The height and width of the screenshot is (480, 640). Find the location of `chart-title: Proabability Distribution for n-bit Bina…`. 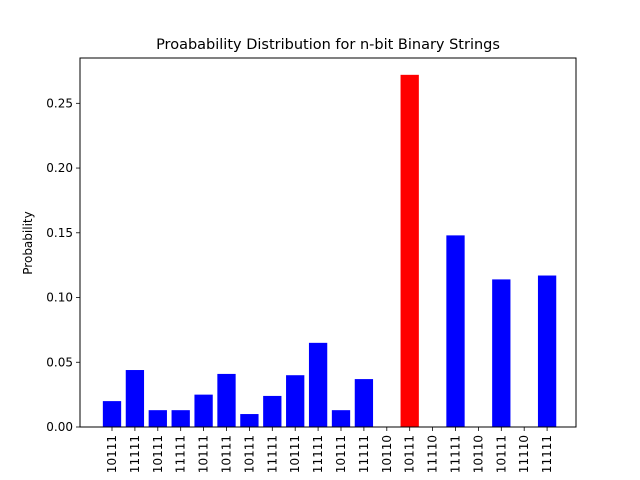

chart-title: Proabability Distribution for n-bit Bina… is located at coordinates (328, 45).